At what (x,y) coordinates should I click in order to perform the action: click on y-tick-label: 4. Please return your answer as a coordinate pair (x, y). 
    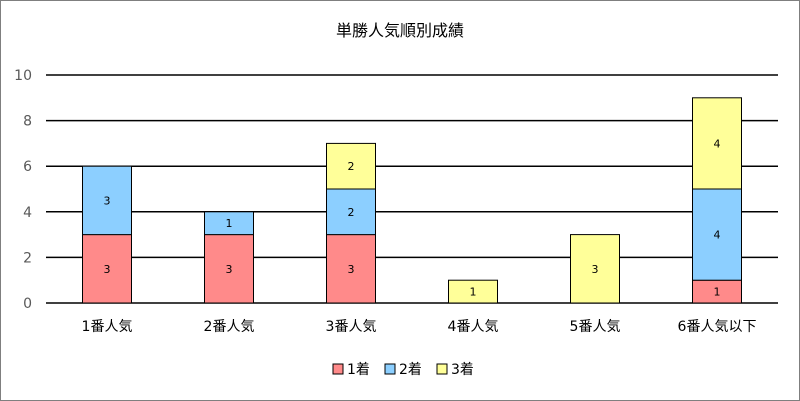
    Looking at the image, I should click on (27, 213).